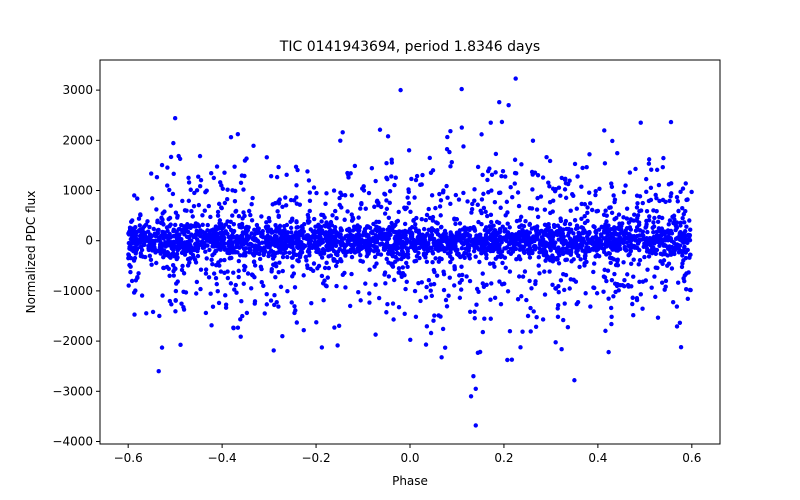 The image size is (800, 500). I want to click on x-tick-label: −0.2, so click(315, 458).